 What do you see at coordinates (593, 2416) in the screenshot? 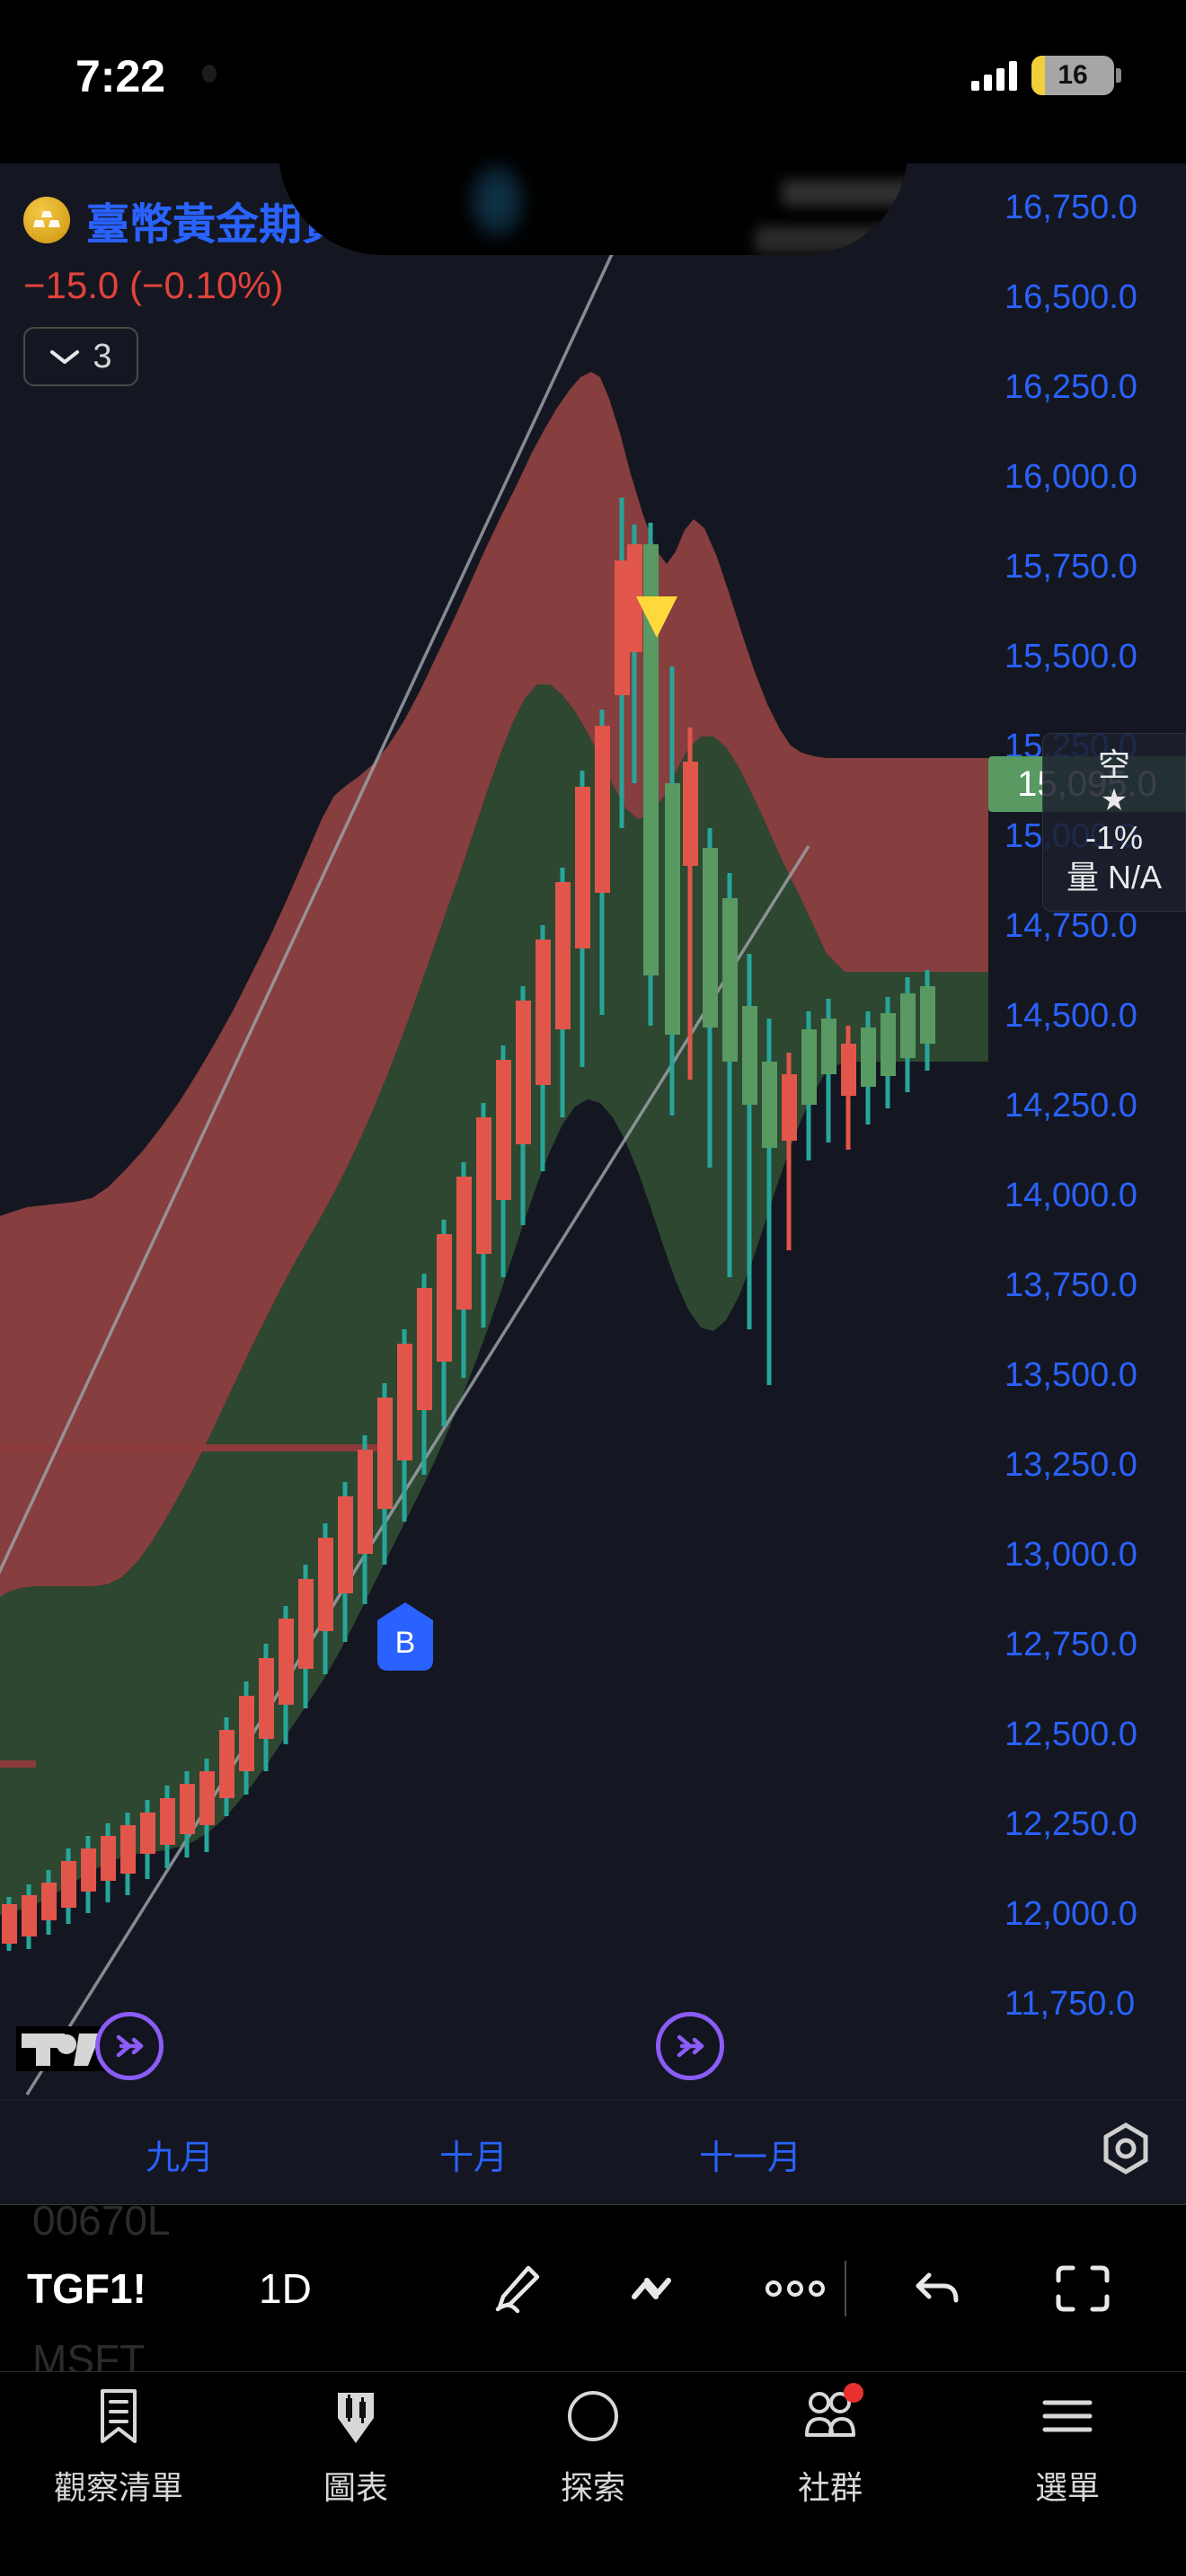
I see `explore-compass-icon` at bounding box center [593, 2416].